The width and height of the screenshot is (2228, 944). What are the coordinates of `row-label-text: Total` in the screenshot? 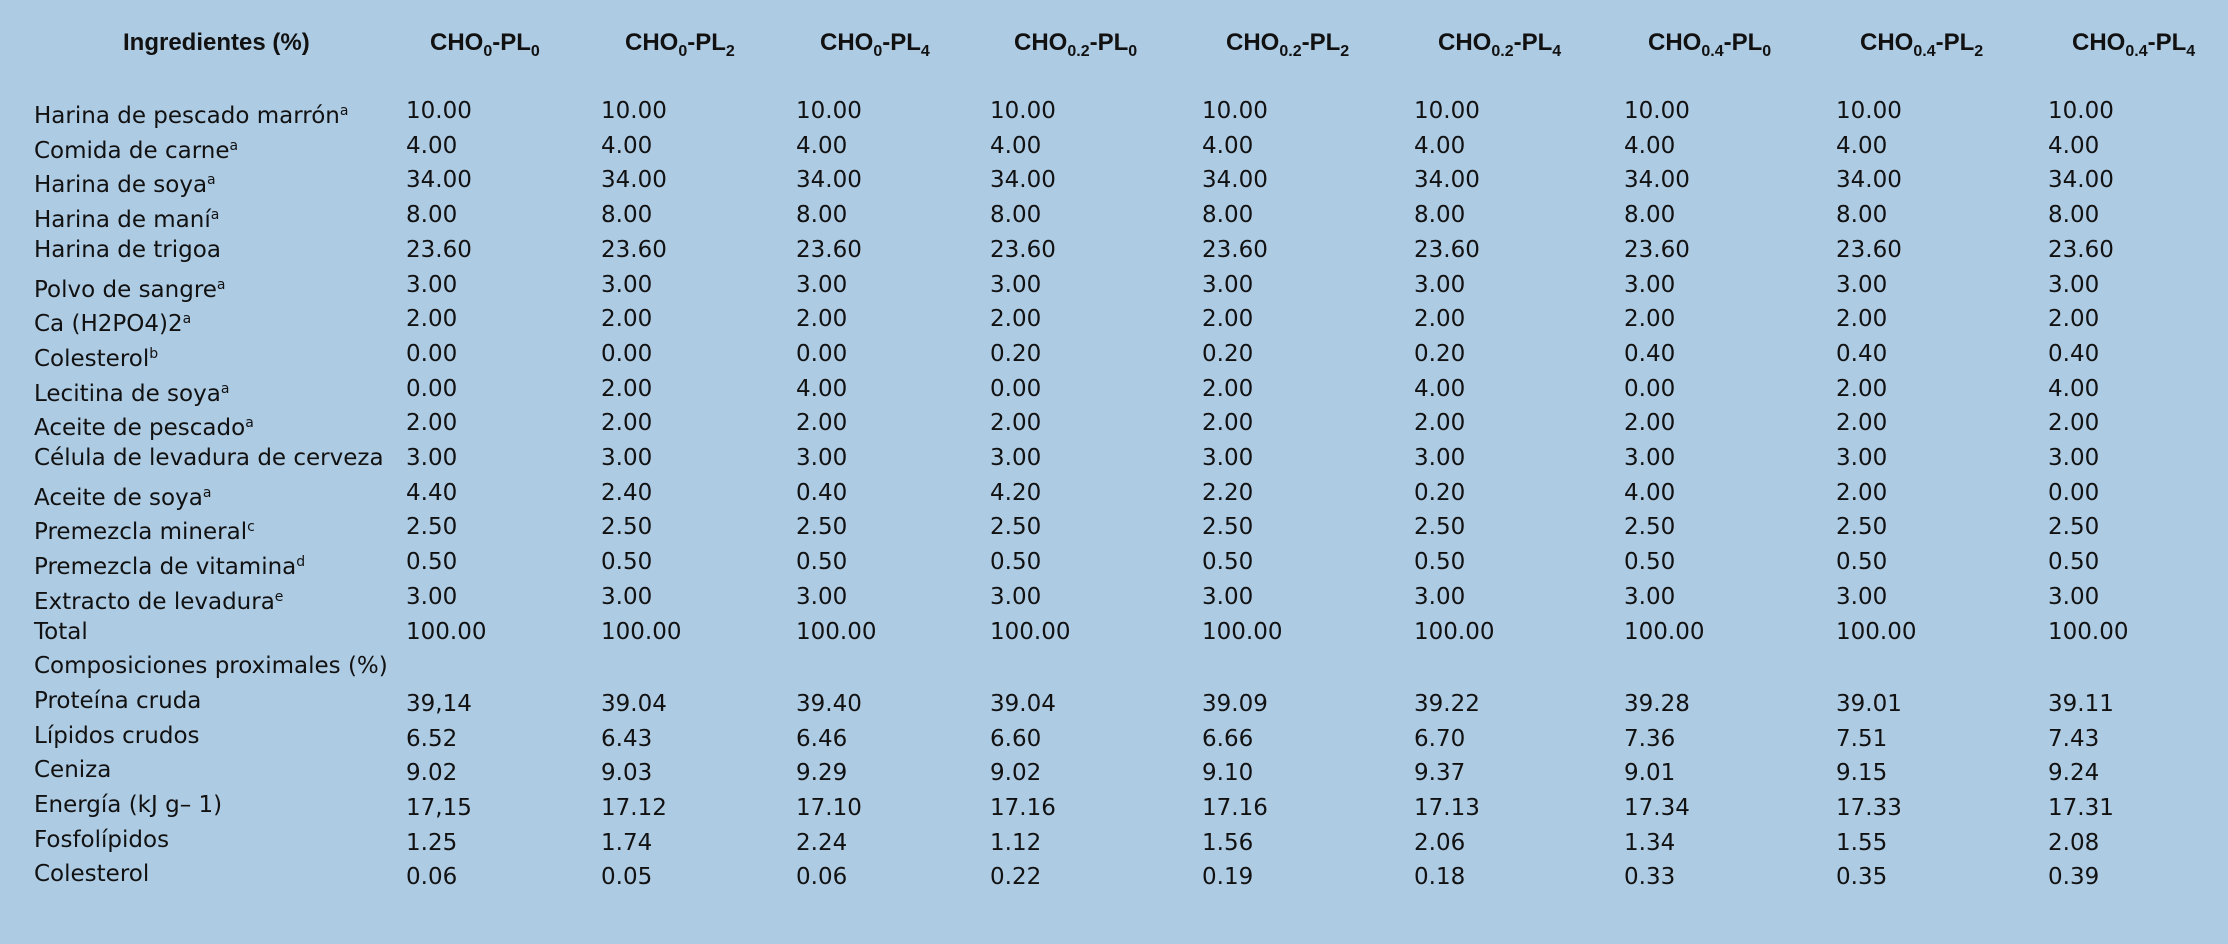 It's located at (61, 631).